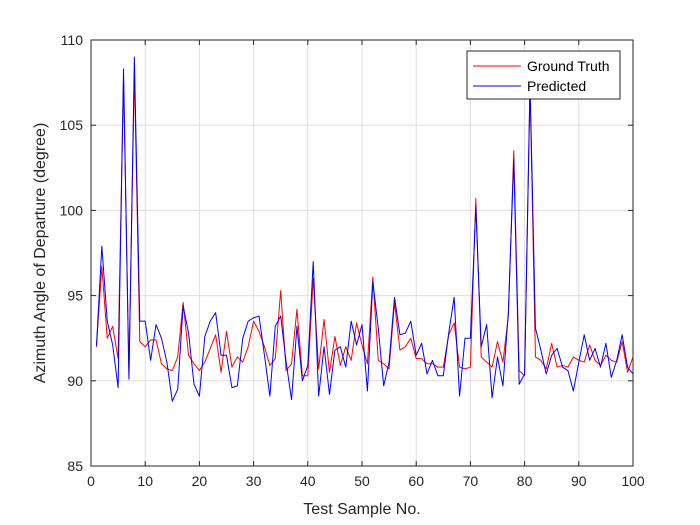 This screenshot has height=525, width=700. Describe the element at coordinates (471, 481) in the screenshot. I see `x-tick-label: 70` at that location.